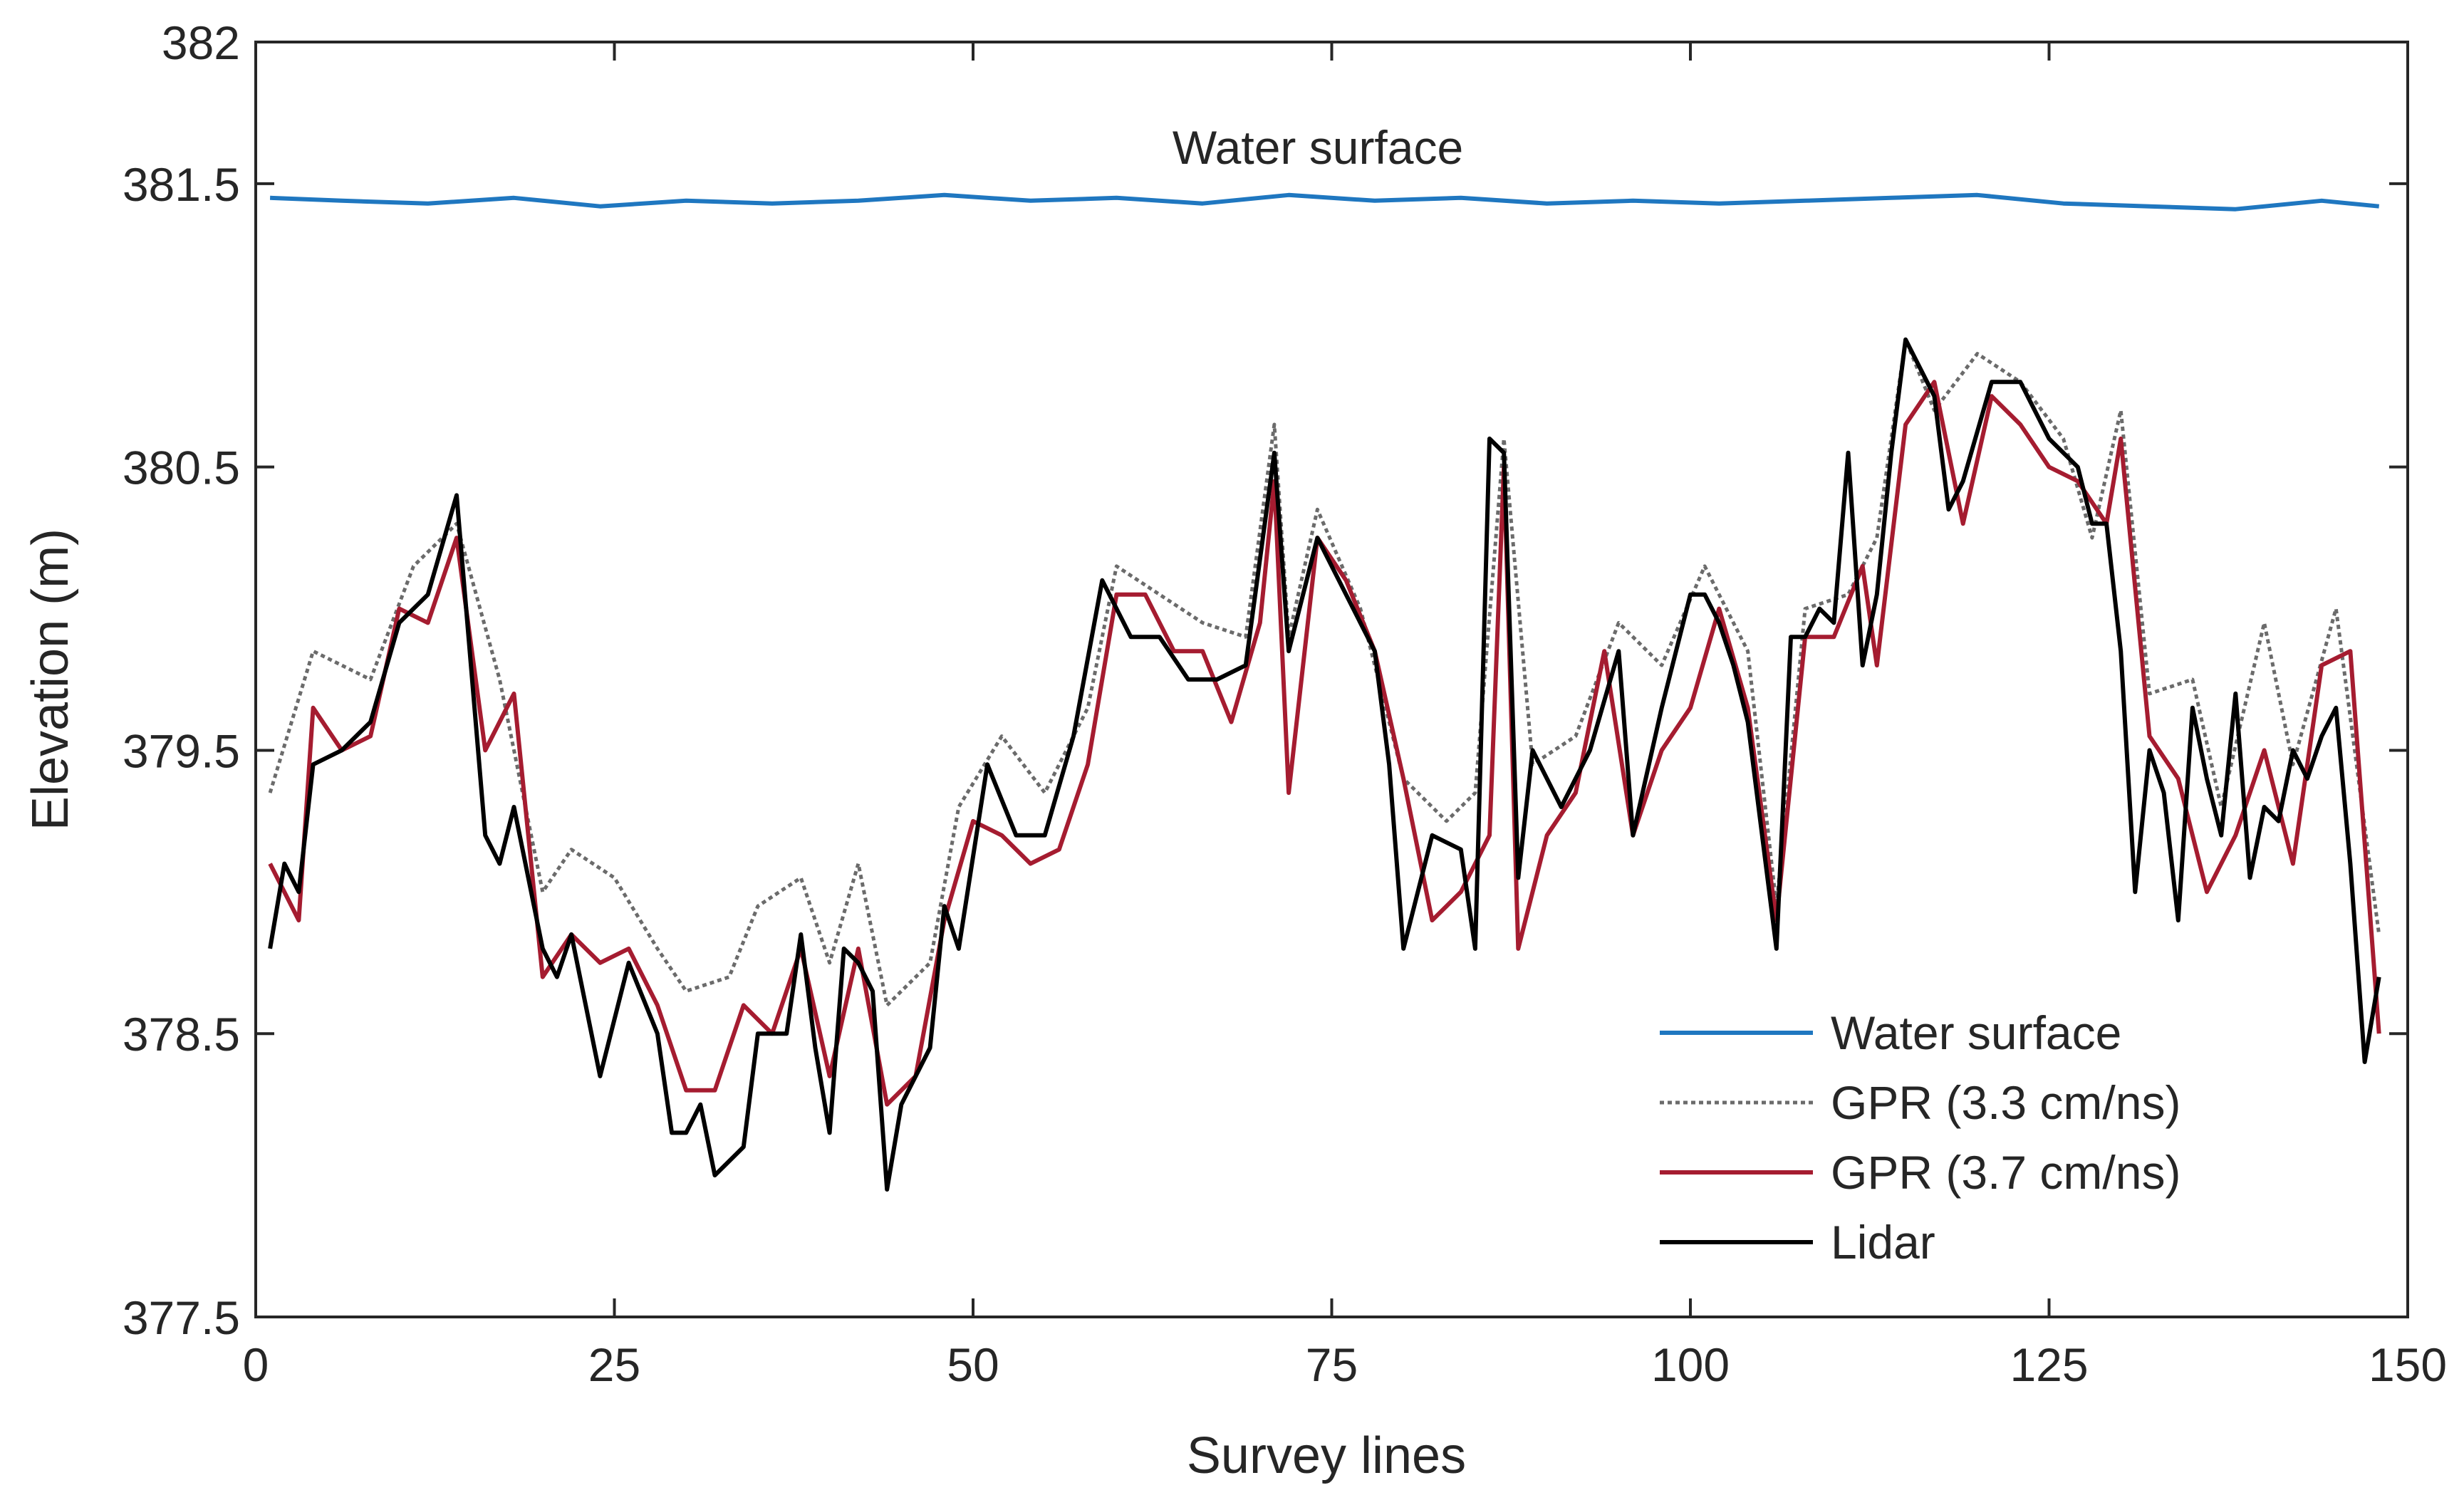  I want to click on x-tick-label: 125, so click(2049, 1364).